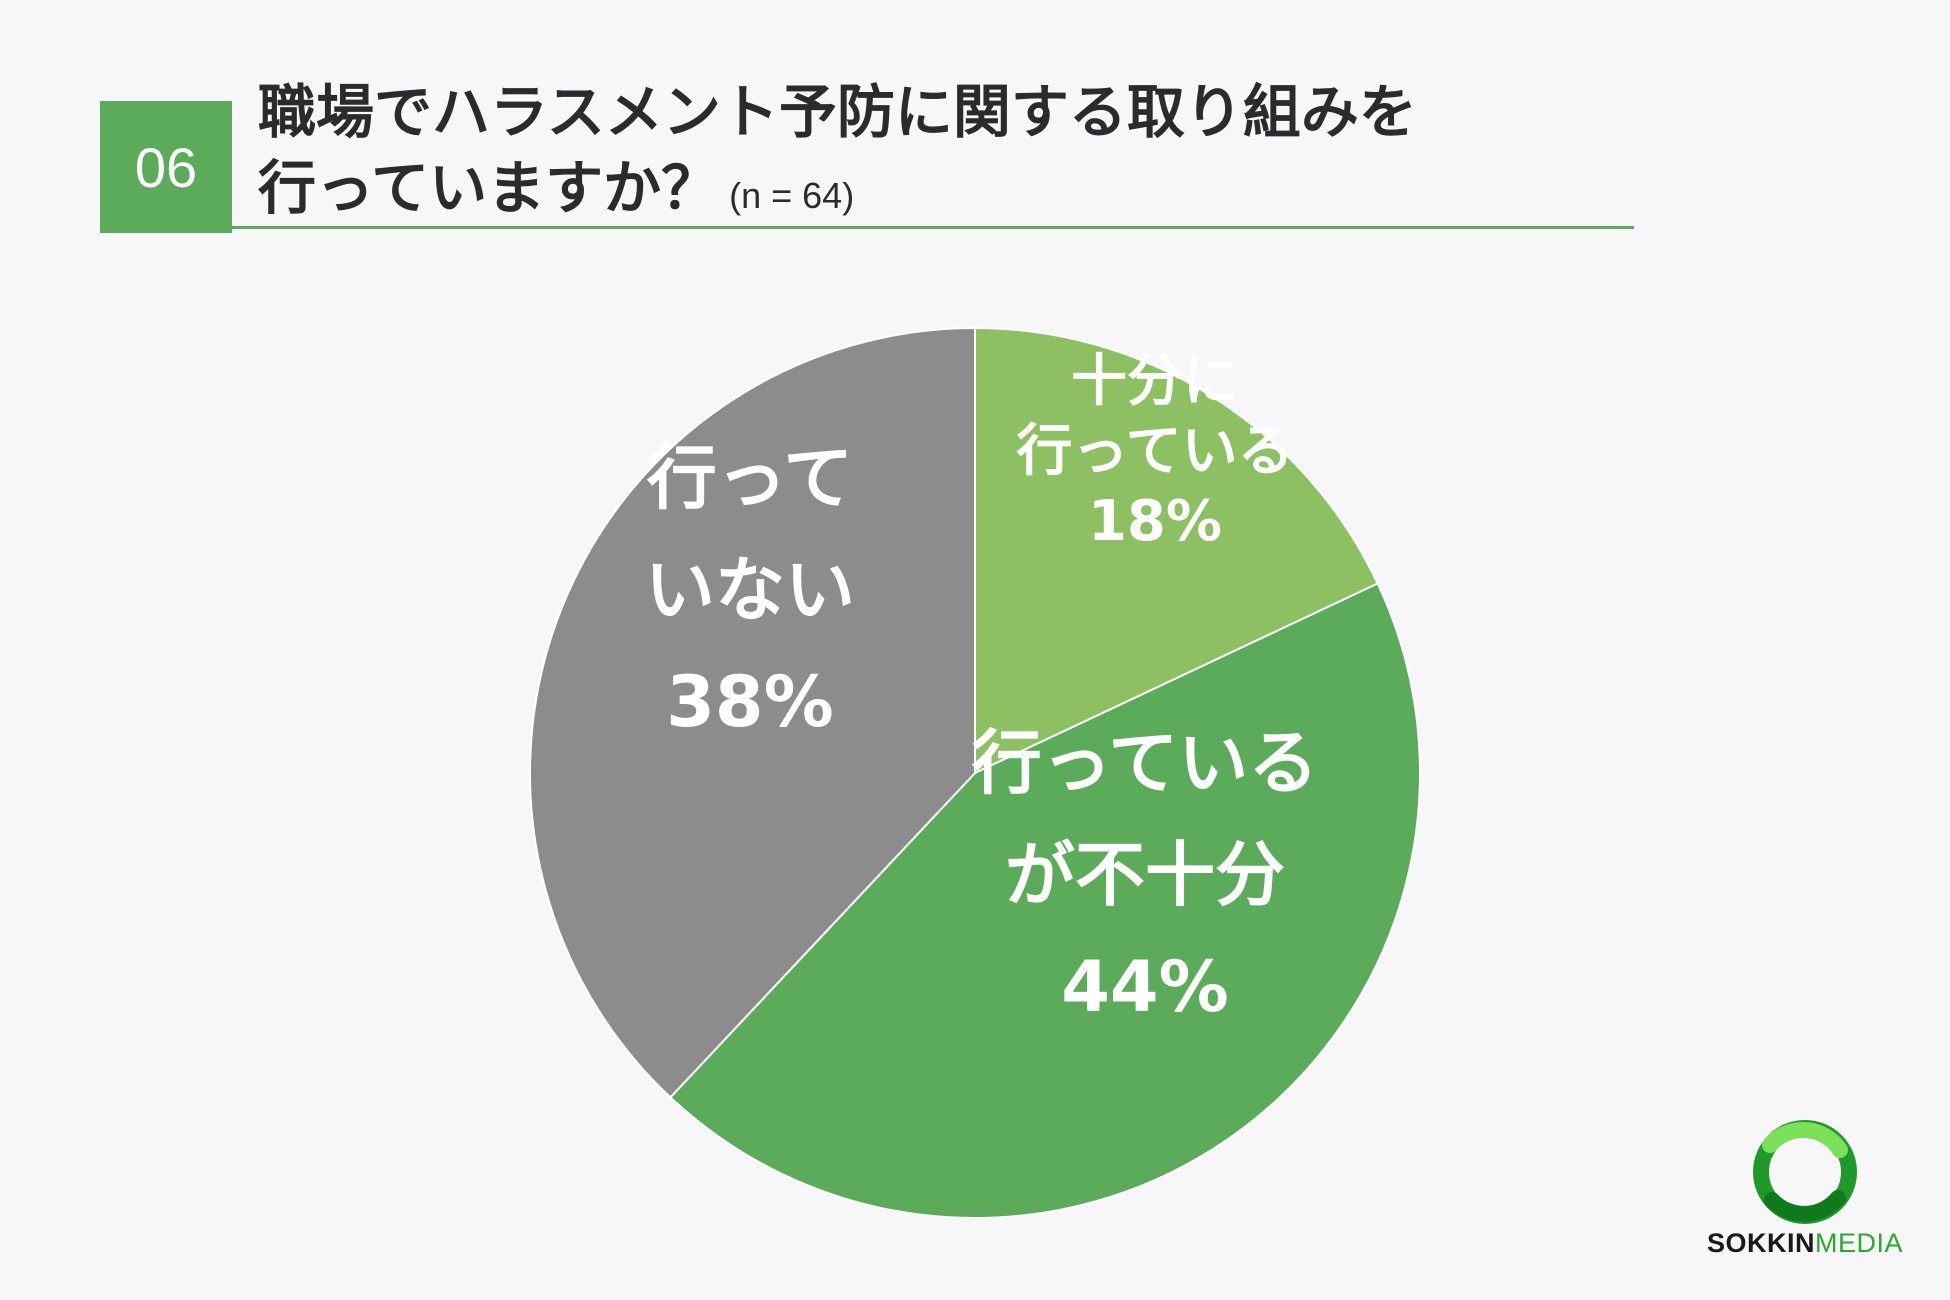 This screenshot has width=1950, height=1300. I want to click on title-line-2: 行っていますか？ (n = 64), so click(837, 192).